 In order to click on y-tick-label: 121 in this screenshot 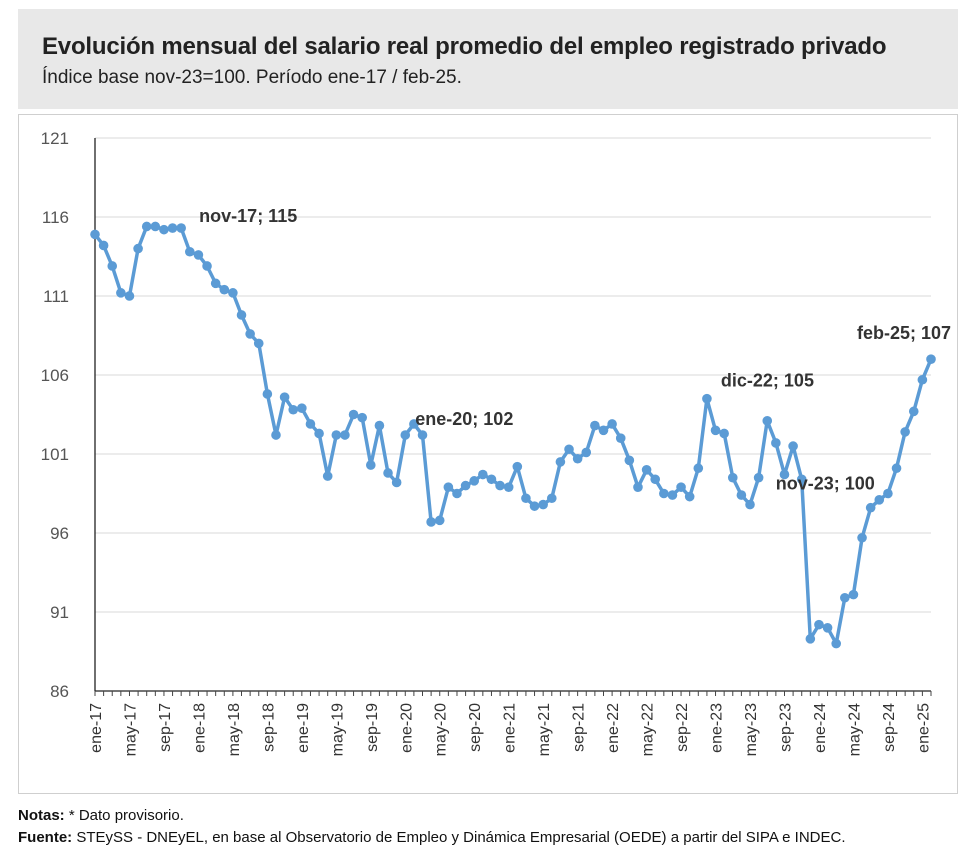, I will do `click(55, 138)`.